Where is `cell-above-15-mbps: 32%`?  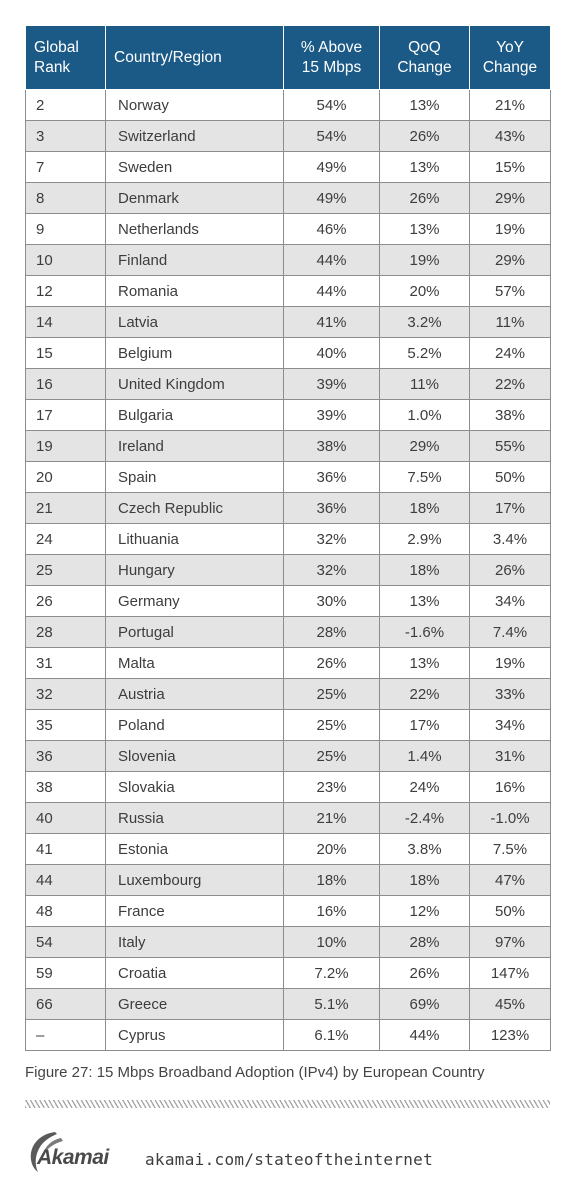
cell-above-15-mbps: 32% is located at coordinates (331, 539).